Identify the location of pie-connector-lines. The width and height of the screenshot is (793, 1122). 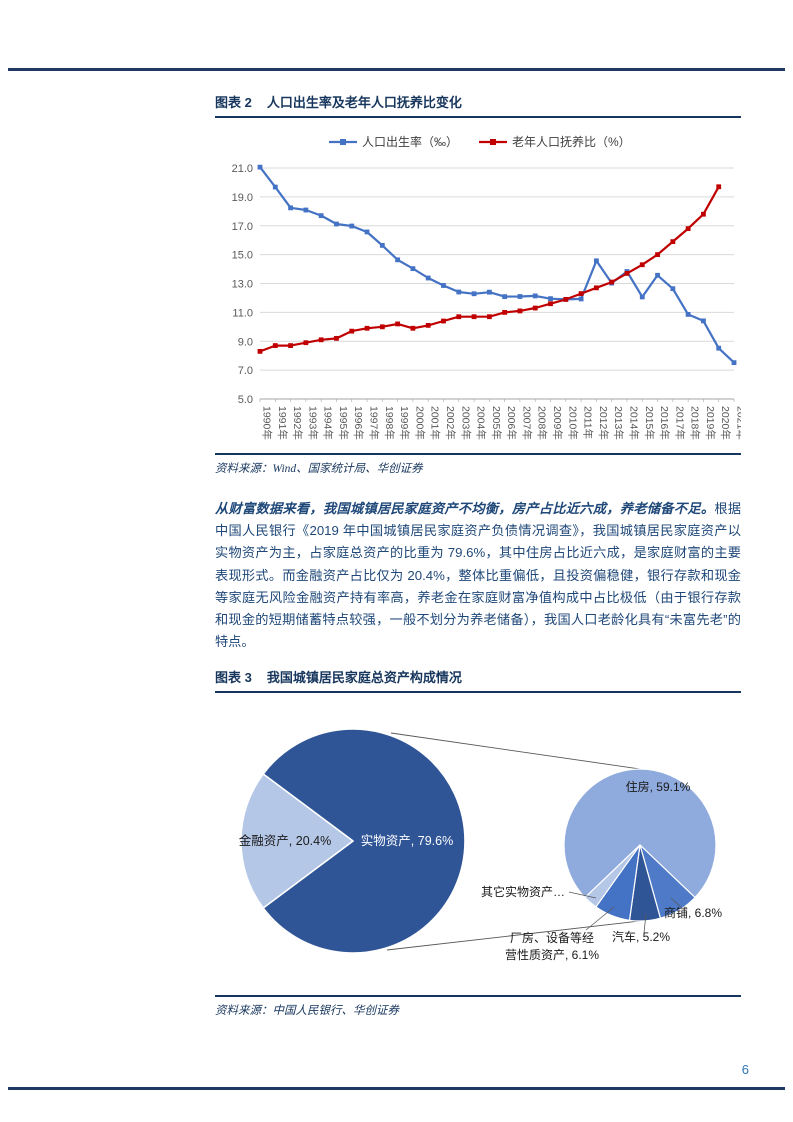
(513, 841).